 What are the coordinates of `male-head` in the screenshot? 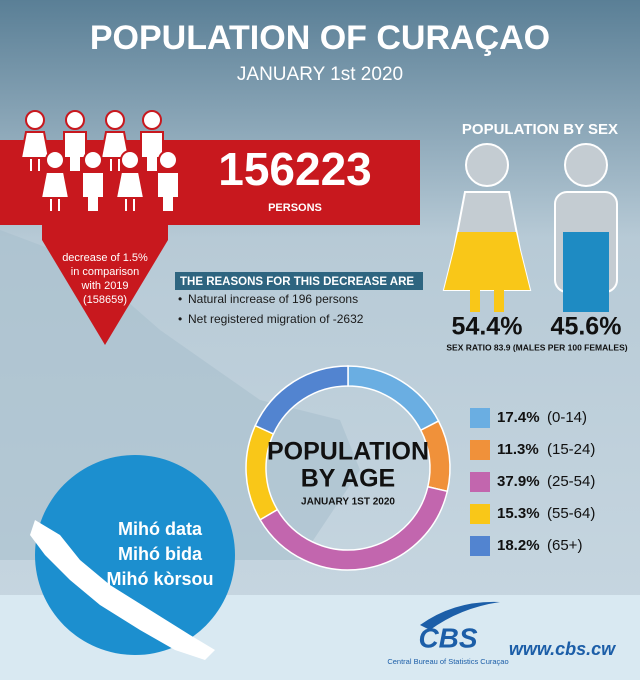 It's located at (586, 165).